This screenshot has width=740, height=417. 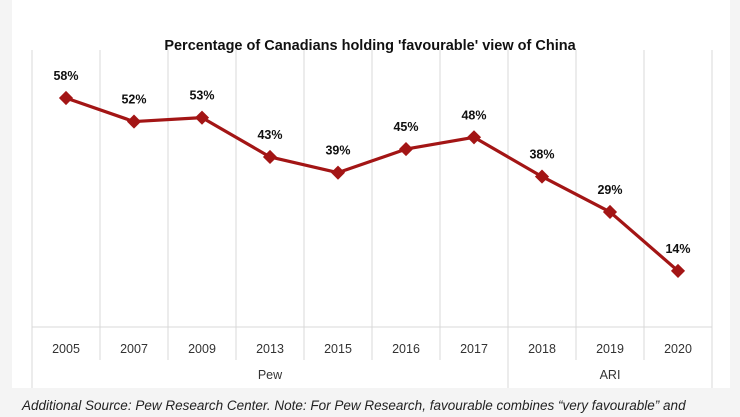 I want to click on data-label: 43%, so click(x=269, y=135).